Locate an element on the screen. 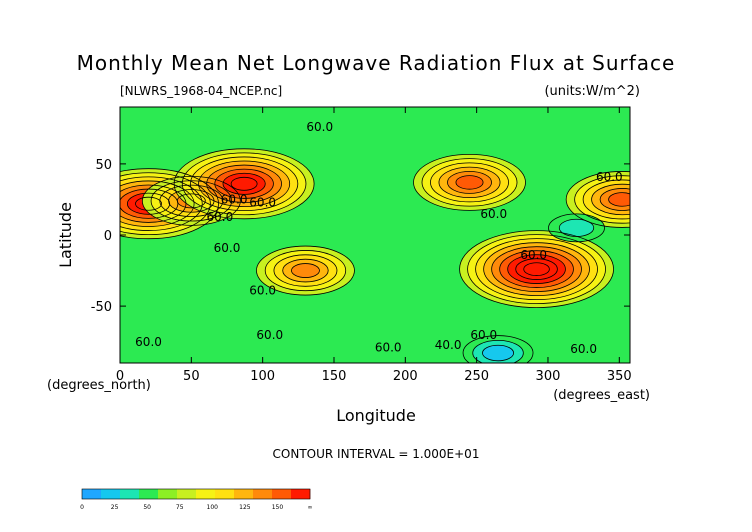 The image size is (752, 532). contour-line-tibet-high is located at coordinates (244, 183).